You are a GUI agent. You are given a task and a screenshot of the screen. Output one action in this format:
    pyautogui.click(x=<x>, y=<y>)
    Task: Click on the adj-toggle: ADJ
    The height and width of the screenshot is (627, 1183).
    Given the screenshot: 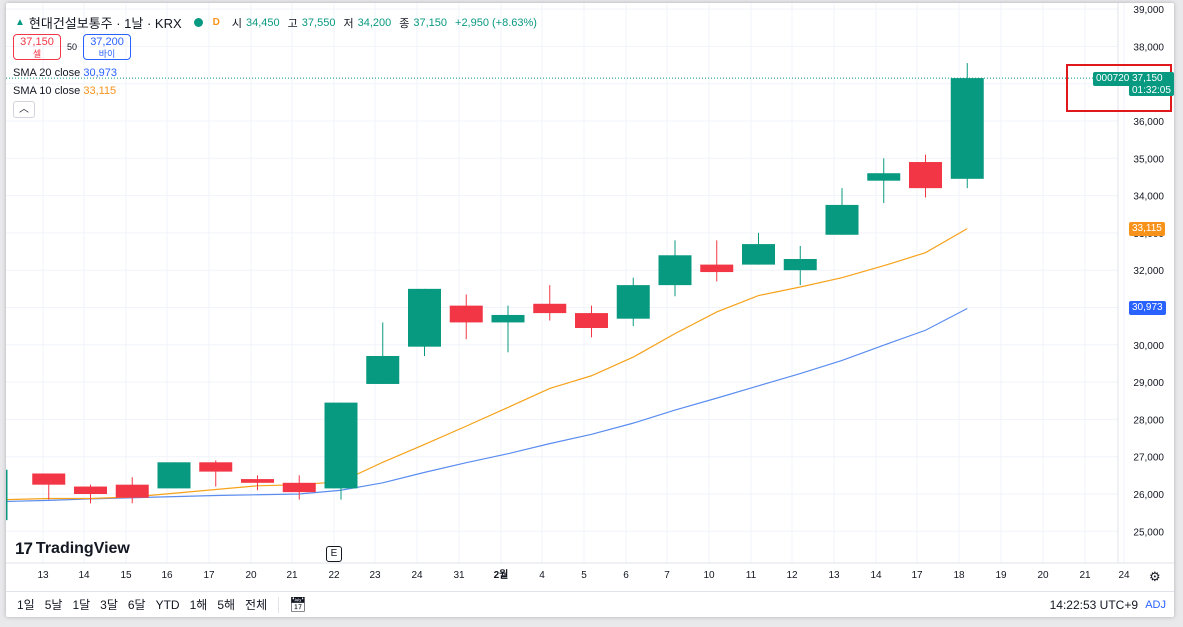 What is the action you would take?
    pyautogui.click(x=1155, y=604)
    